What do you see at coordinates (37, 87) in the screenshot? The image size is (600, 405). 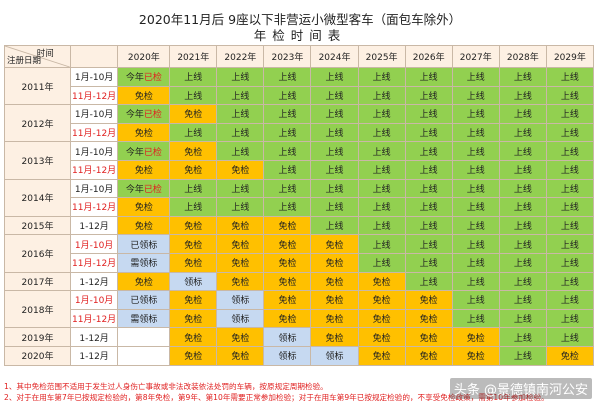 I see `registration-year-cell: 2011年` at bounding box center [37, 87].